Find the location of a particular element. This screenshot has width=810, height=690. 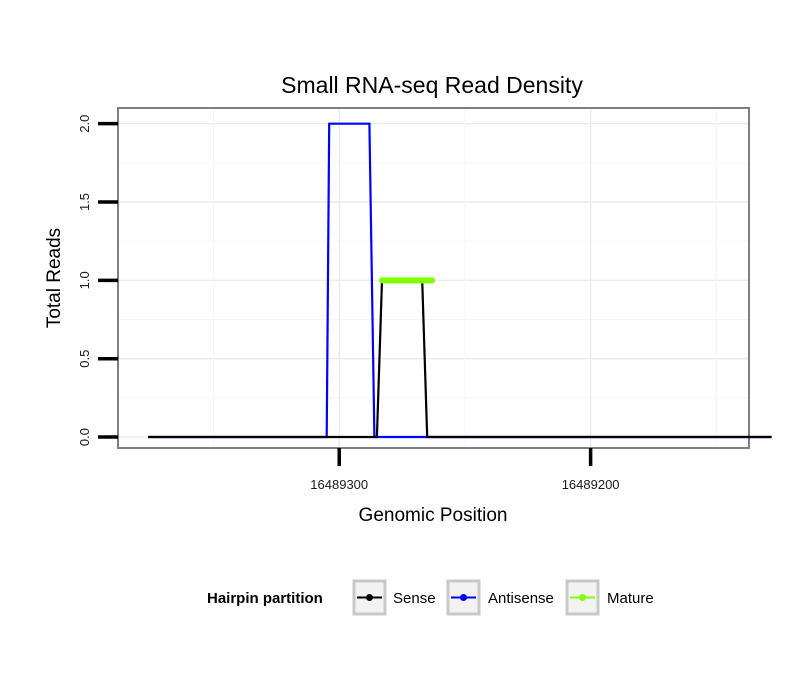

y-axis: 0.0 0.5 1.0 1.5 2.0 is located at coordinates (97, 280).